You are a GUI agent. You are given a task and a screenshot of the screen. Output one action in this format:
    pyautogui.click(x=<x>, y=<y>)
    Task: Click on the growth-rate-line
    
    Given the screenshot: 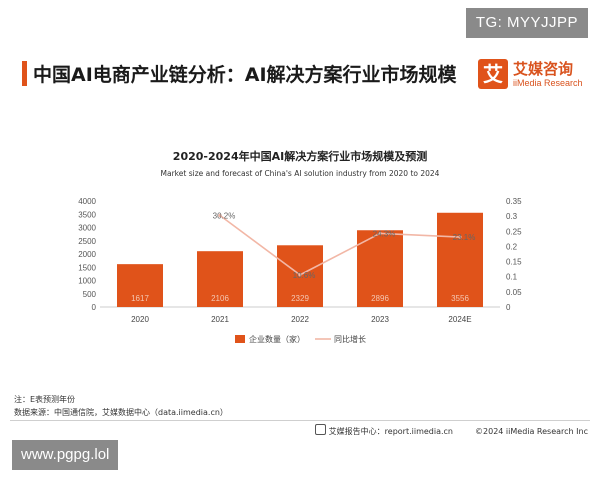 What is the action you would take?
    pyautogui.click(x=340, y=245)
    